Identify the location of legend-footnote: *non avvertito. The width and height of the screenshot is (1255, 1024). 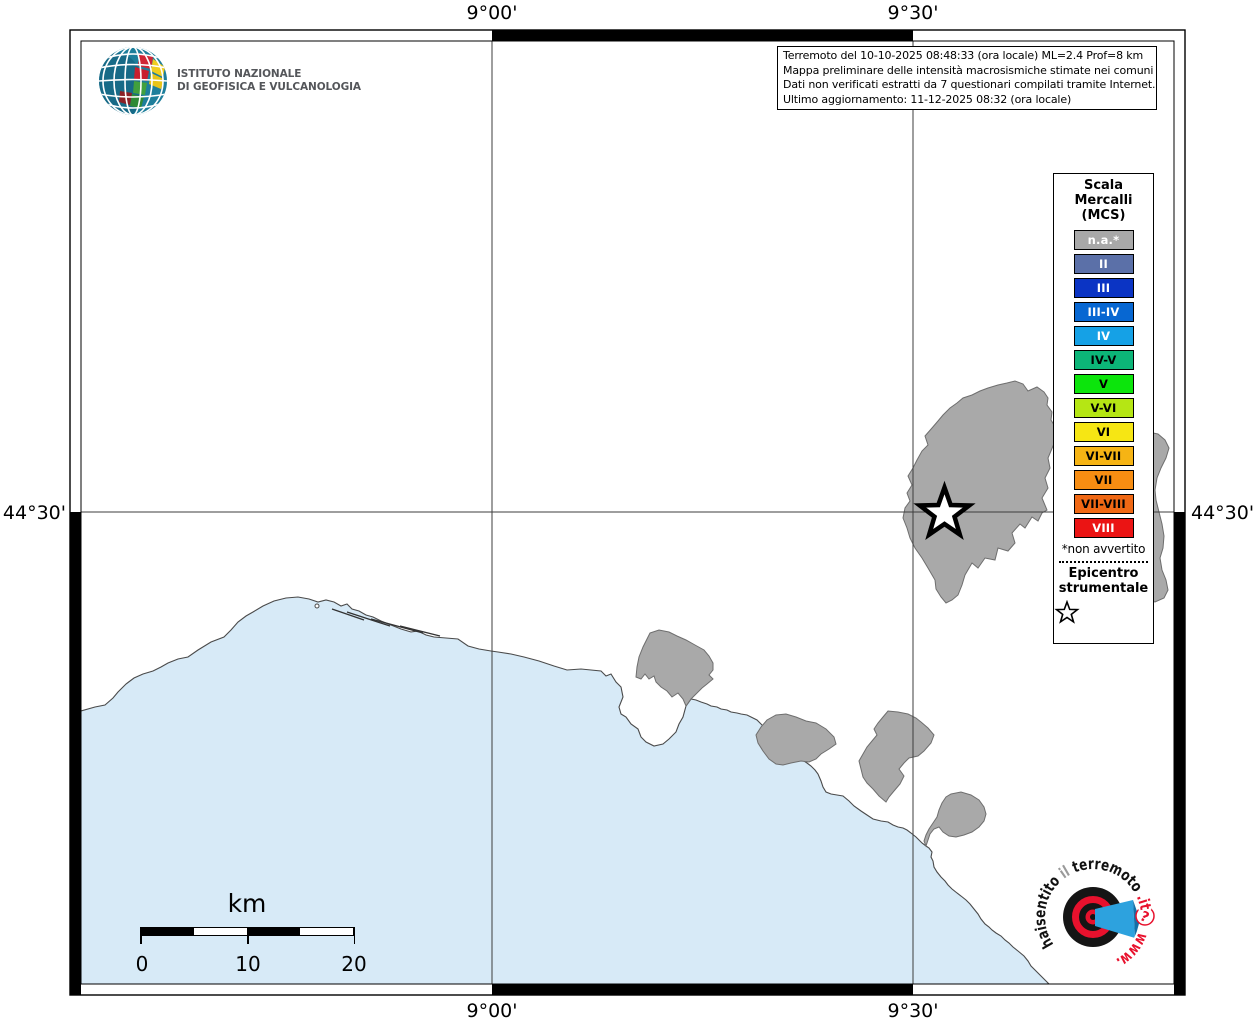
(1103, 549).